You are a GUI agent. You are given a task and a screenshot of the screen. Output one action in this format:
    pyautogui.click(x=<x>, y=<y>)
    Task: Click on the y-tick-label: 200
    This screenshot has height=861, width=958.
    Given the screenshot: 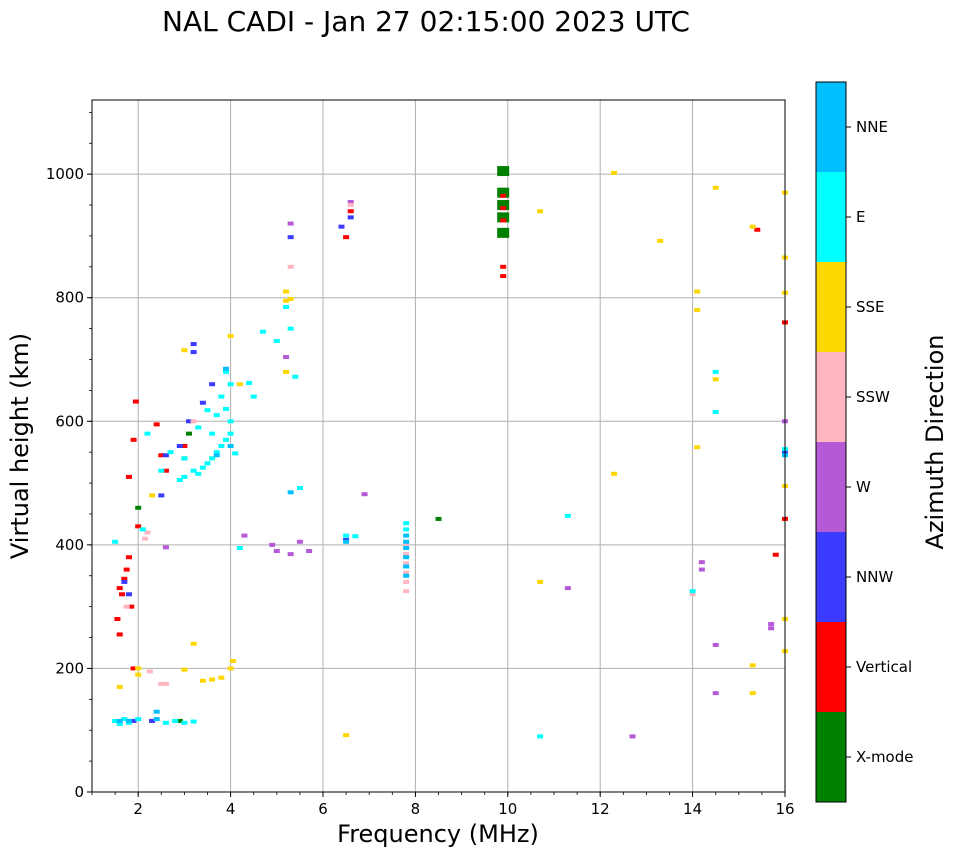 What is the action you would take?
    pyautogui.click(x=69, y=668)
    